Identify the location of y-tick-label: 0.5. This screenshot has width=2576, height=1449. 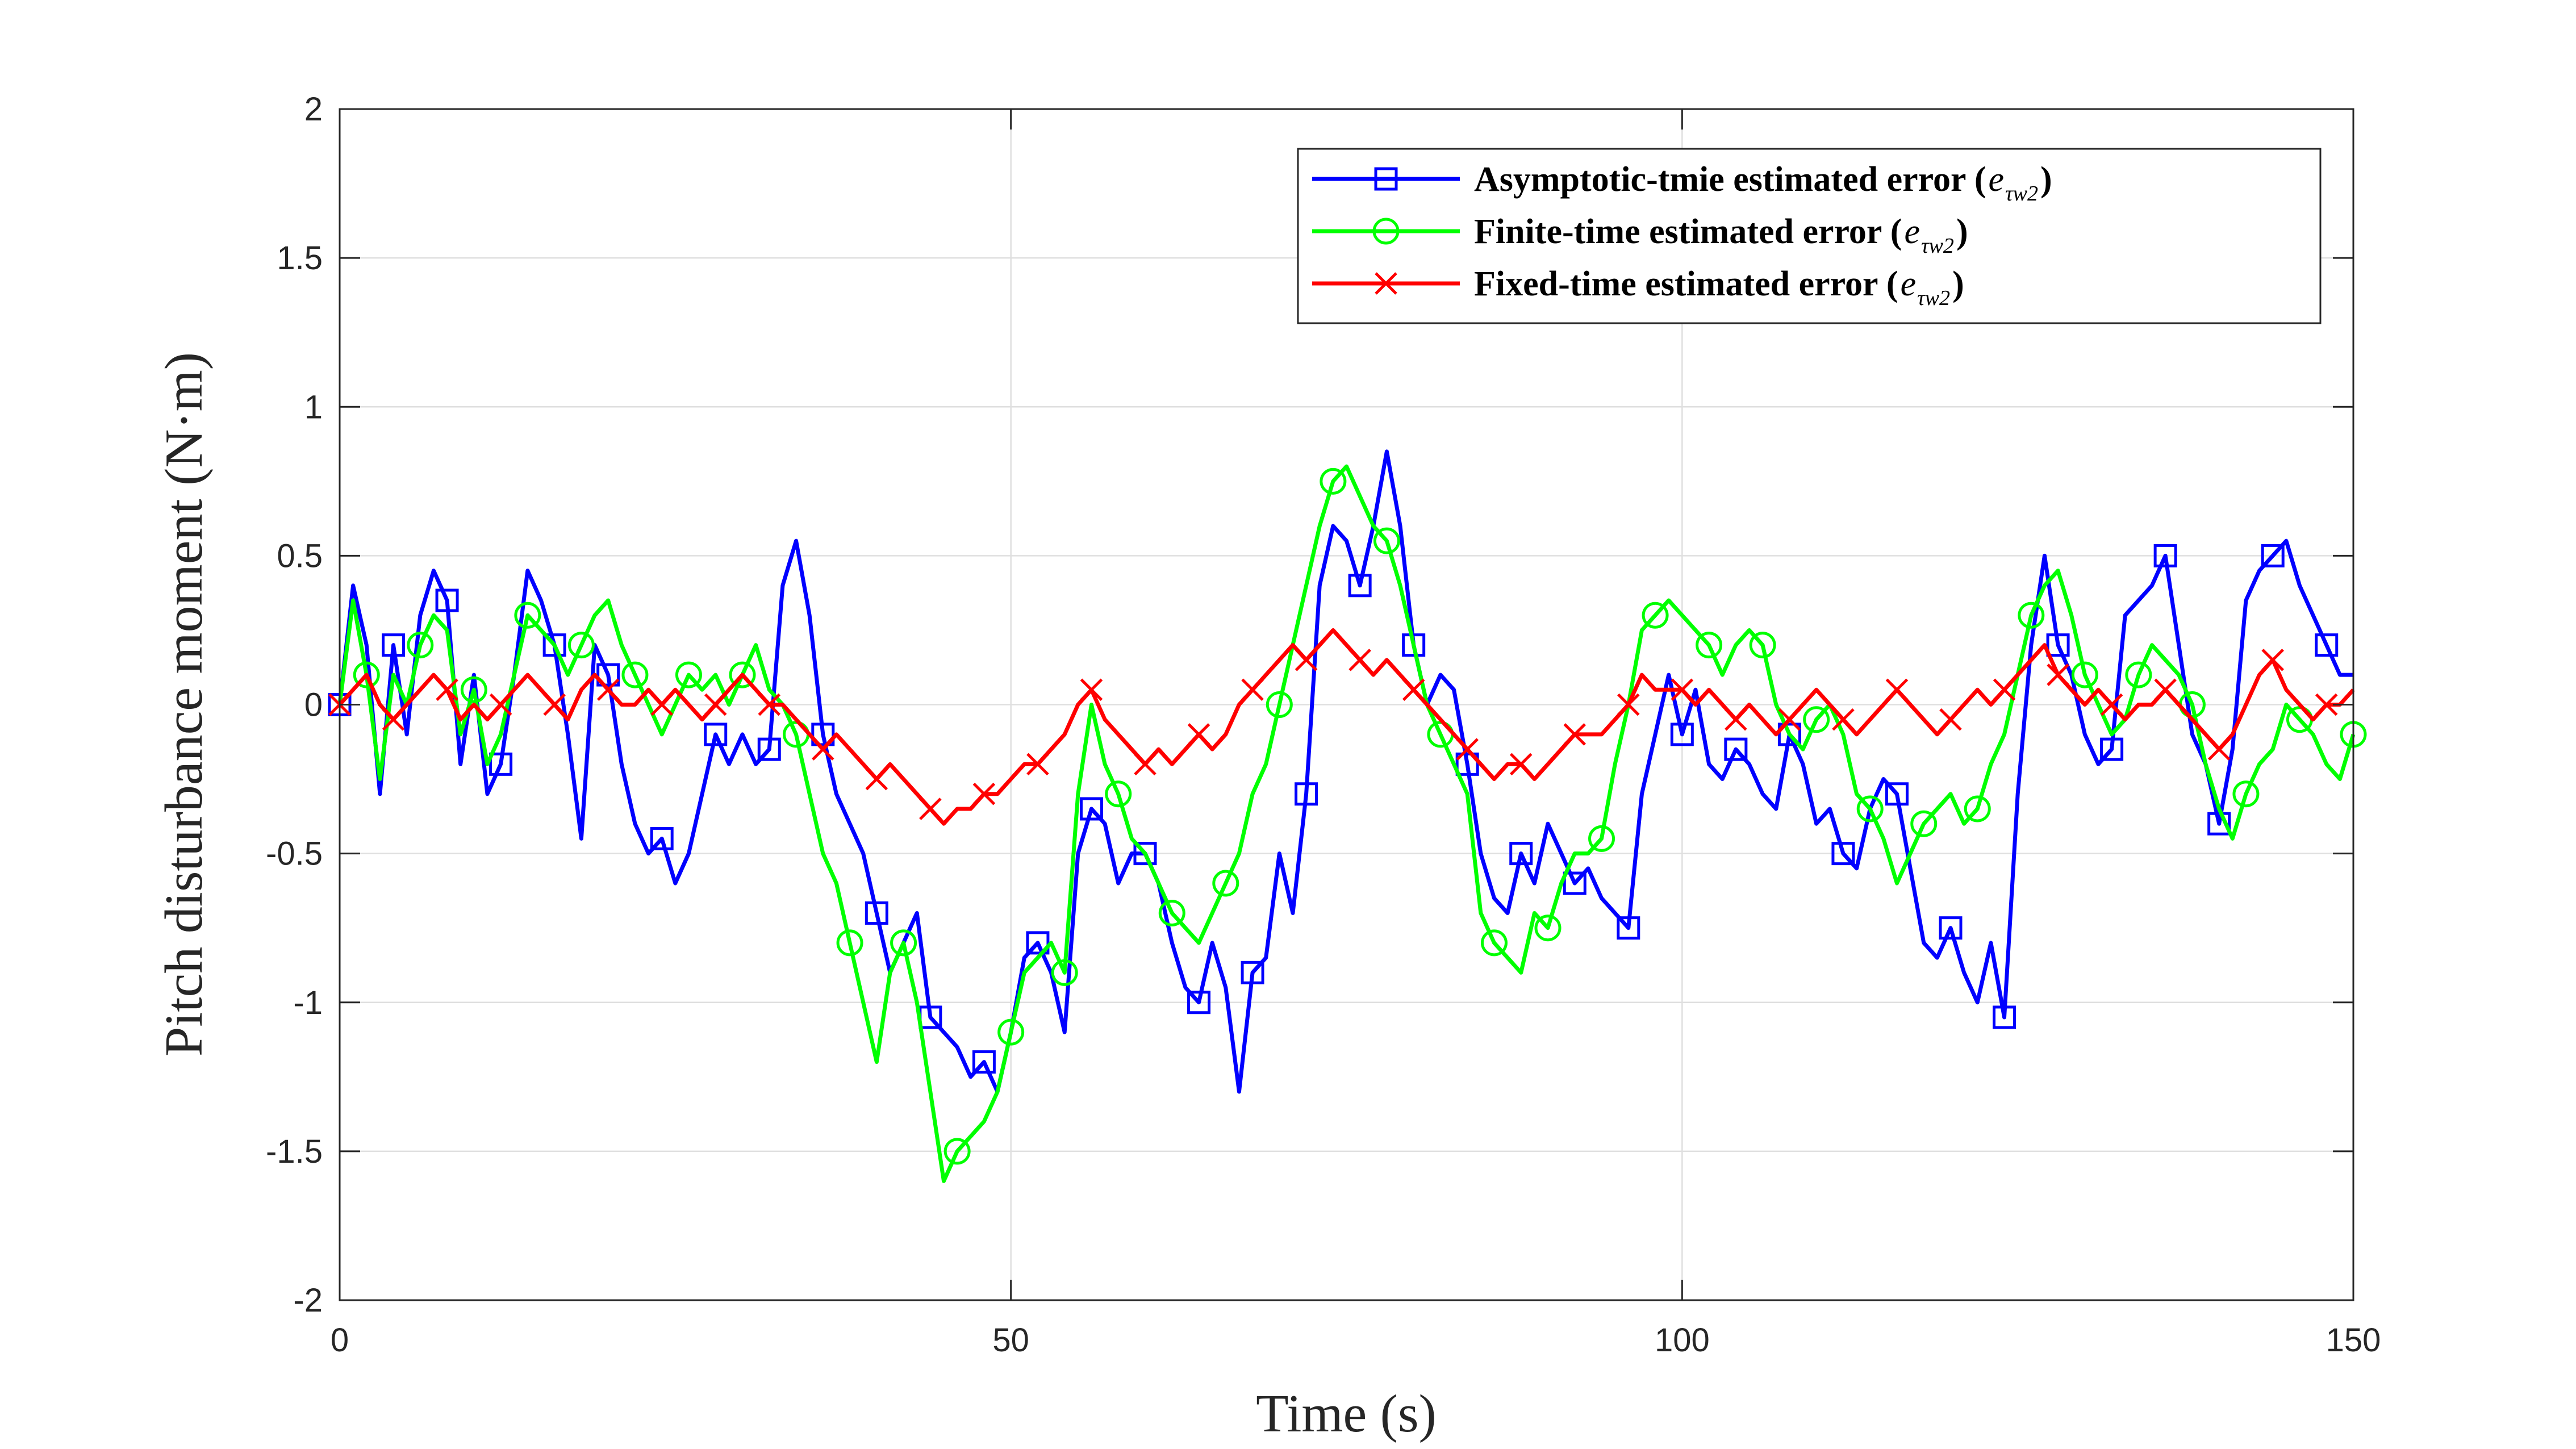
(300, 556).